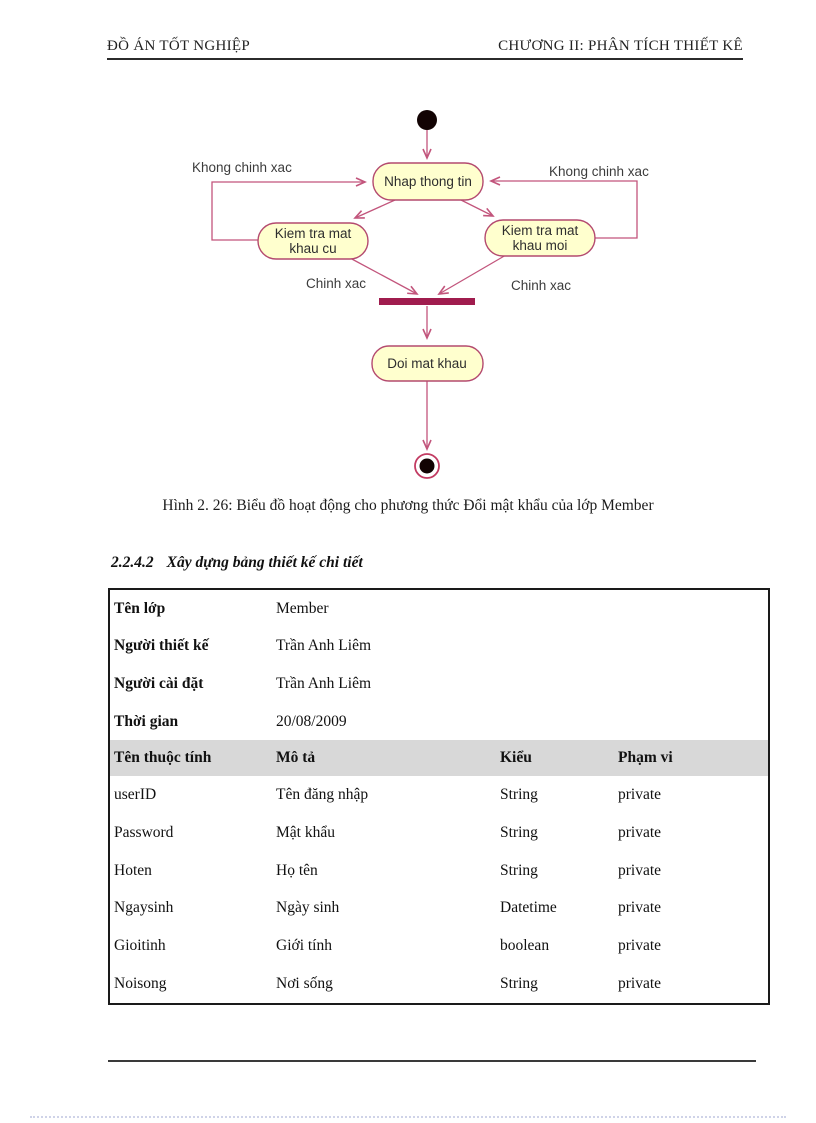 The width and height of the screenshot is (816, 1123). Describe the element at coordinates (140, 983) in the screenshot. I see `attr-name: Noisong` at that location.